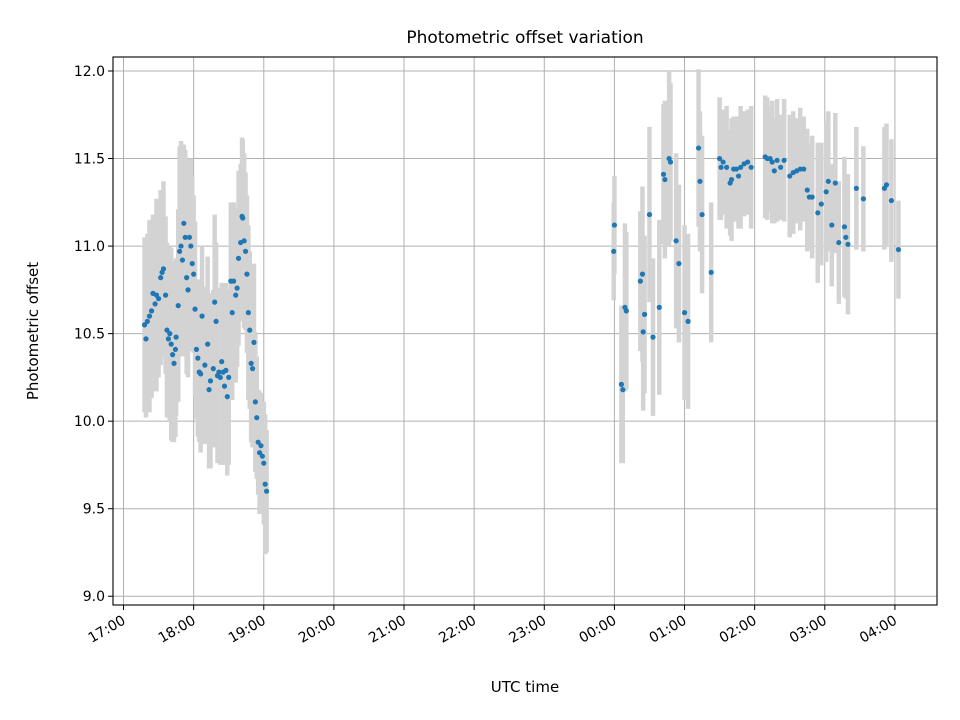  Describe the element at coordinates (94, 510) in the screenshot. I see `y-tick-label: 9.5` at that location.